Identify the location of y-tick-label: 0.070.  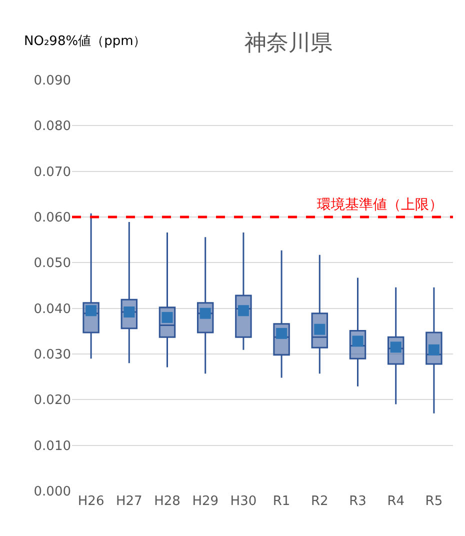
(52, 172).